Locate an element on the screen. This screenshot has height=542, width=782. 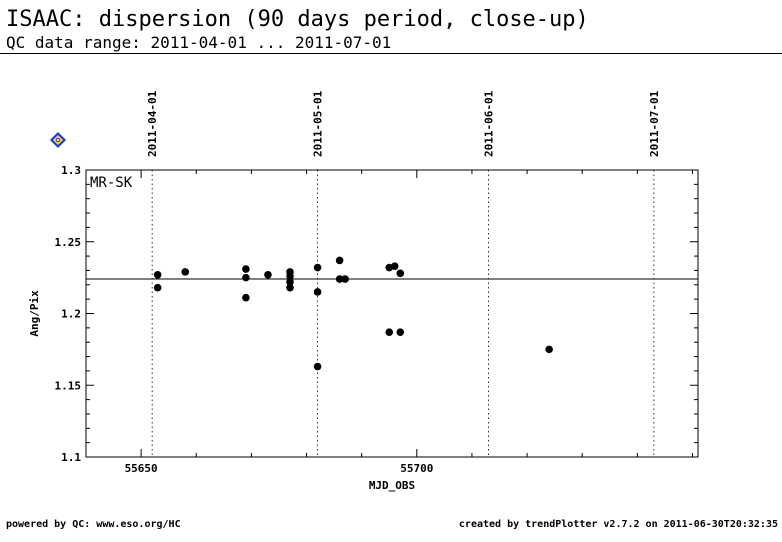
y-tick-label: 1.3 is located at coordinates (71, 170).